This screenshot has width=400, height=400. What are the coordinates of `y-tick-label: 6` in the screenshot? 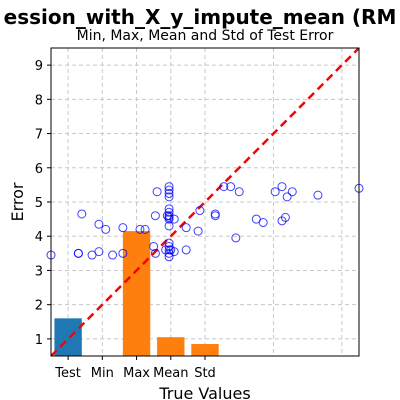 It's located at (39, 169).